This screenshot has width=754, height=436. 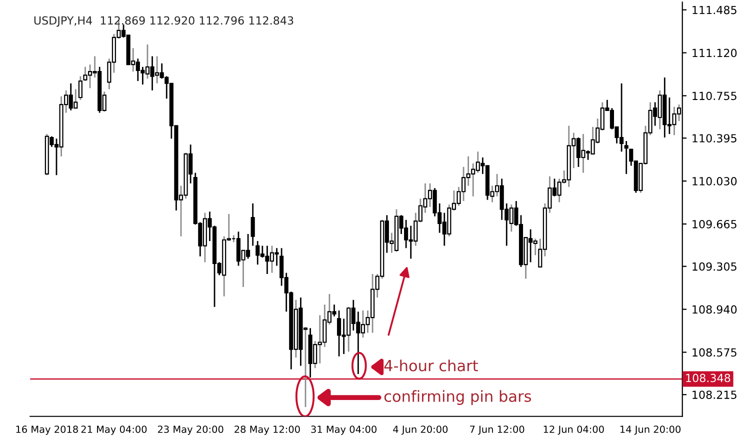 What do you see at coordinates (714, 53) in the screenshot?
I see `y-tick-label: 111.120` at bounding box center [714, 53].